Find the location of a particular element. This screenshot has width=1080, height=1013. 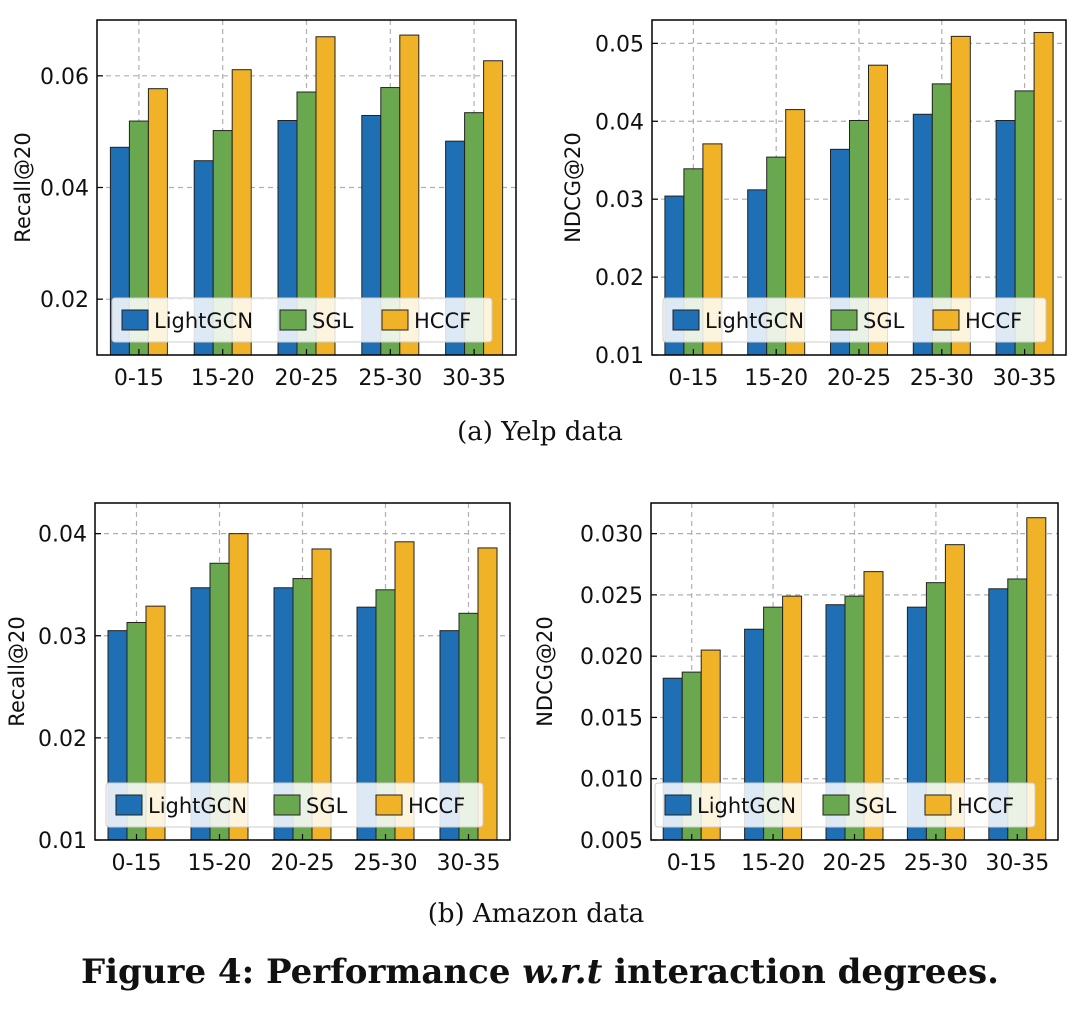

figure-caption-suffix: interaction degrees. is located at coordinates (800, 972).